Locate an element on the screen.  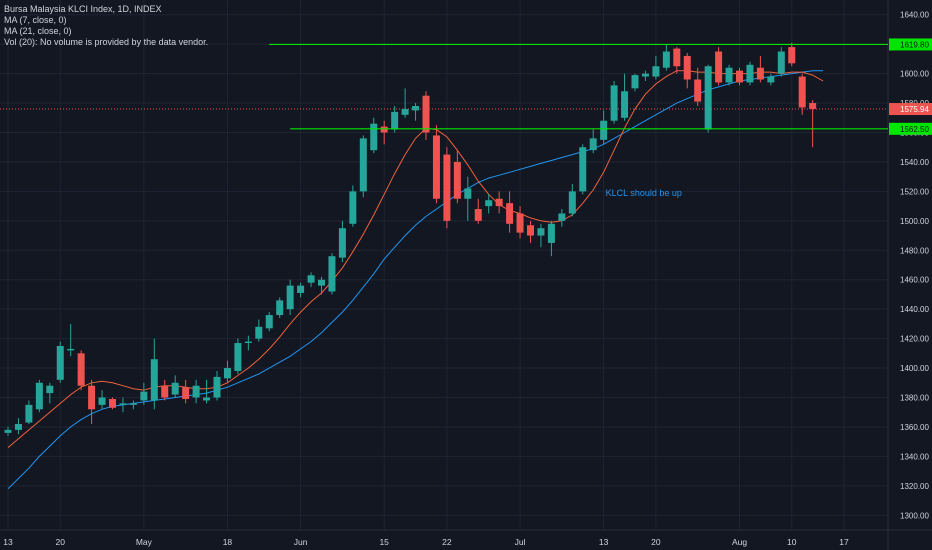
x-tick-label: 17 is located at coordinates (844, 542).